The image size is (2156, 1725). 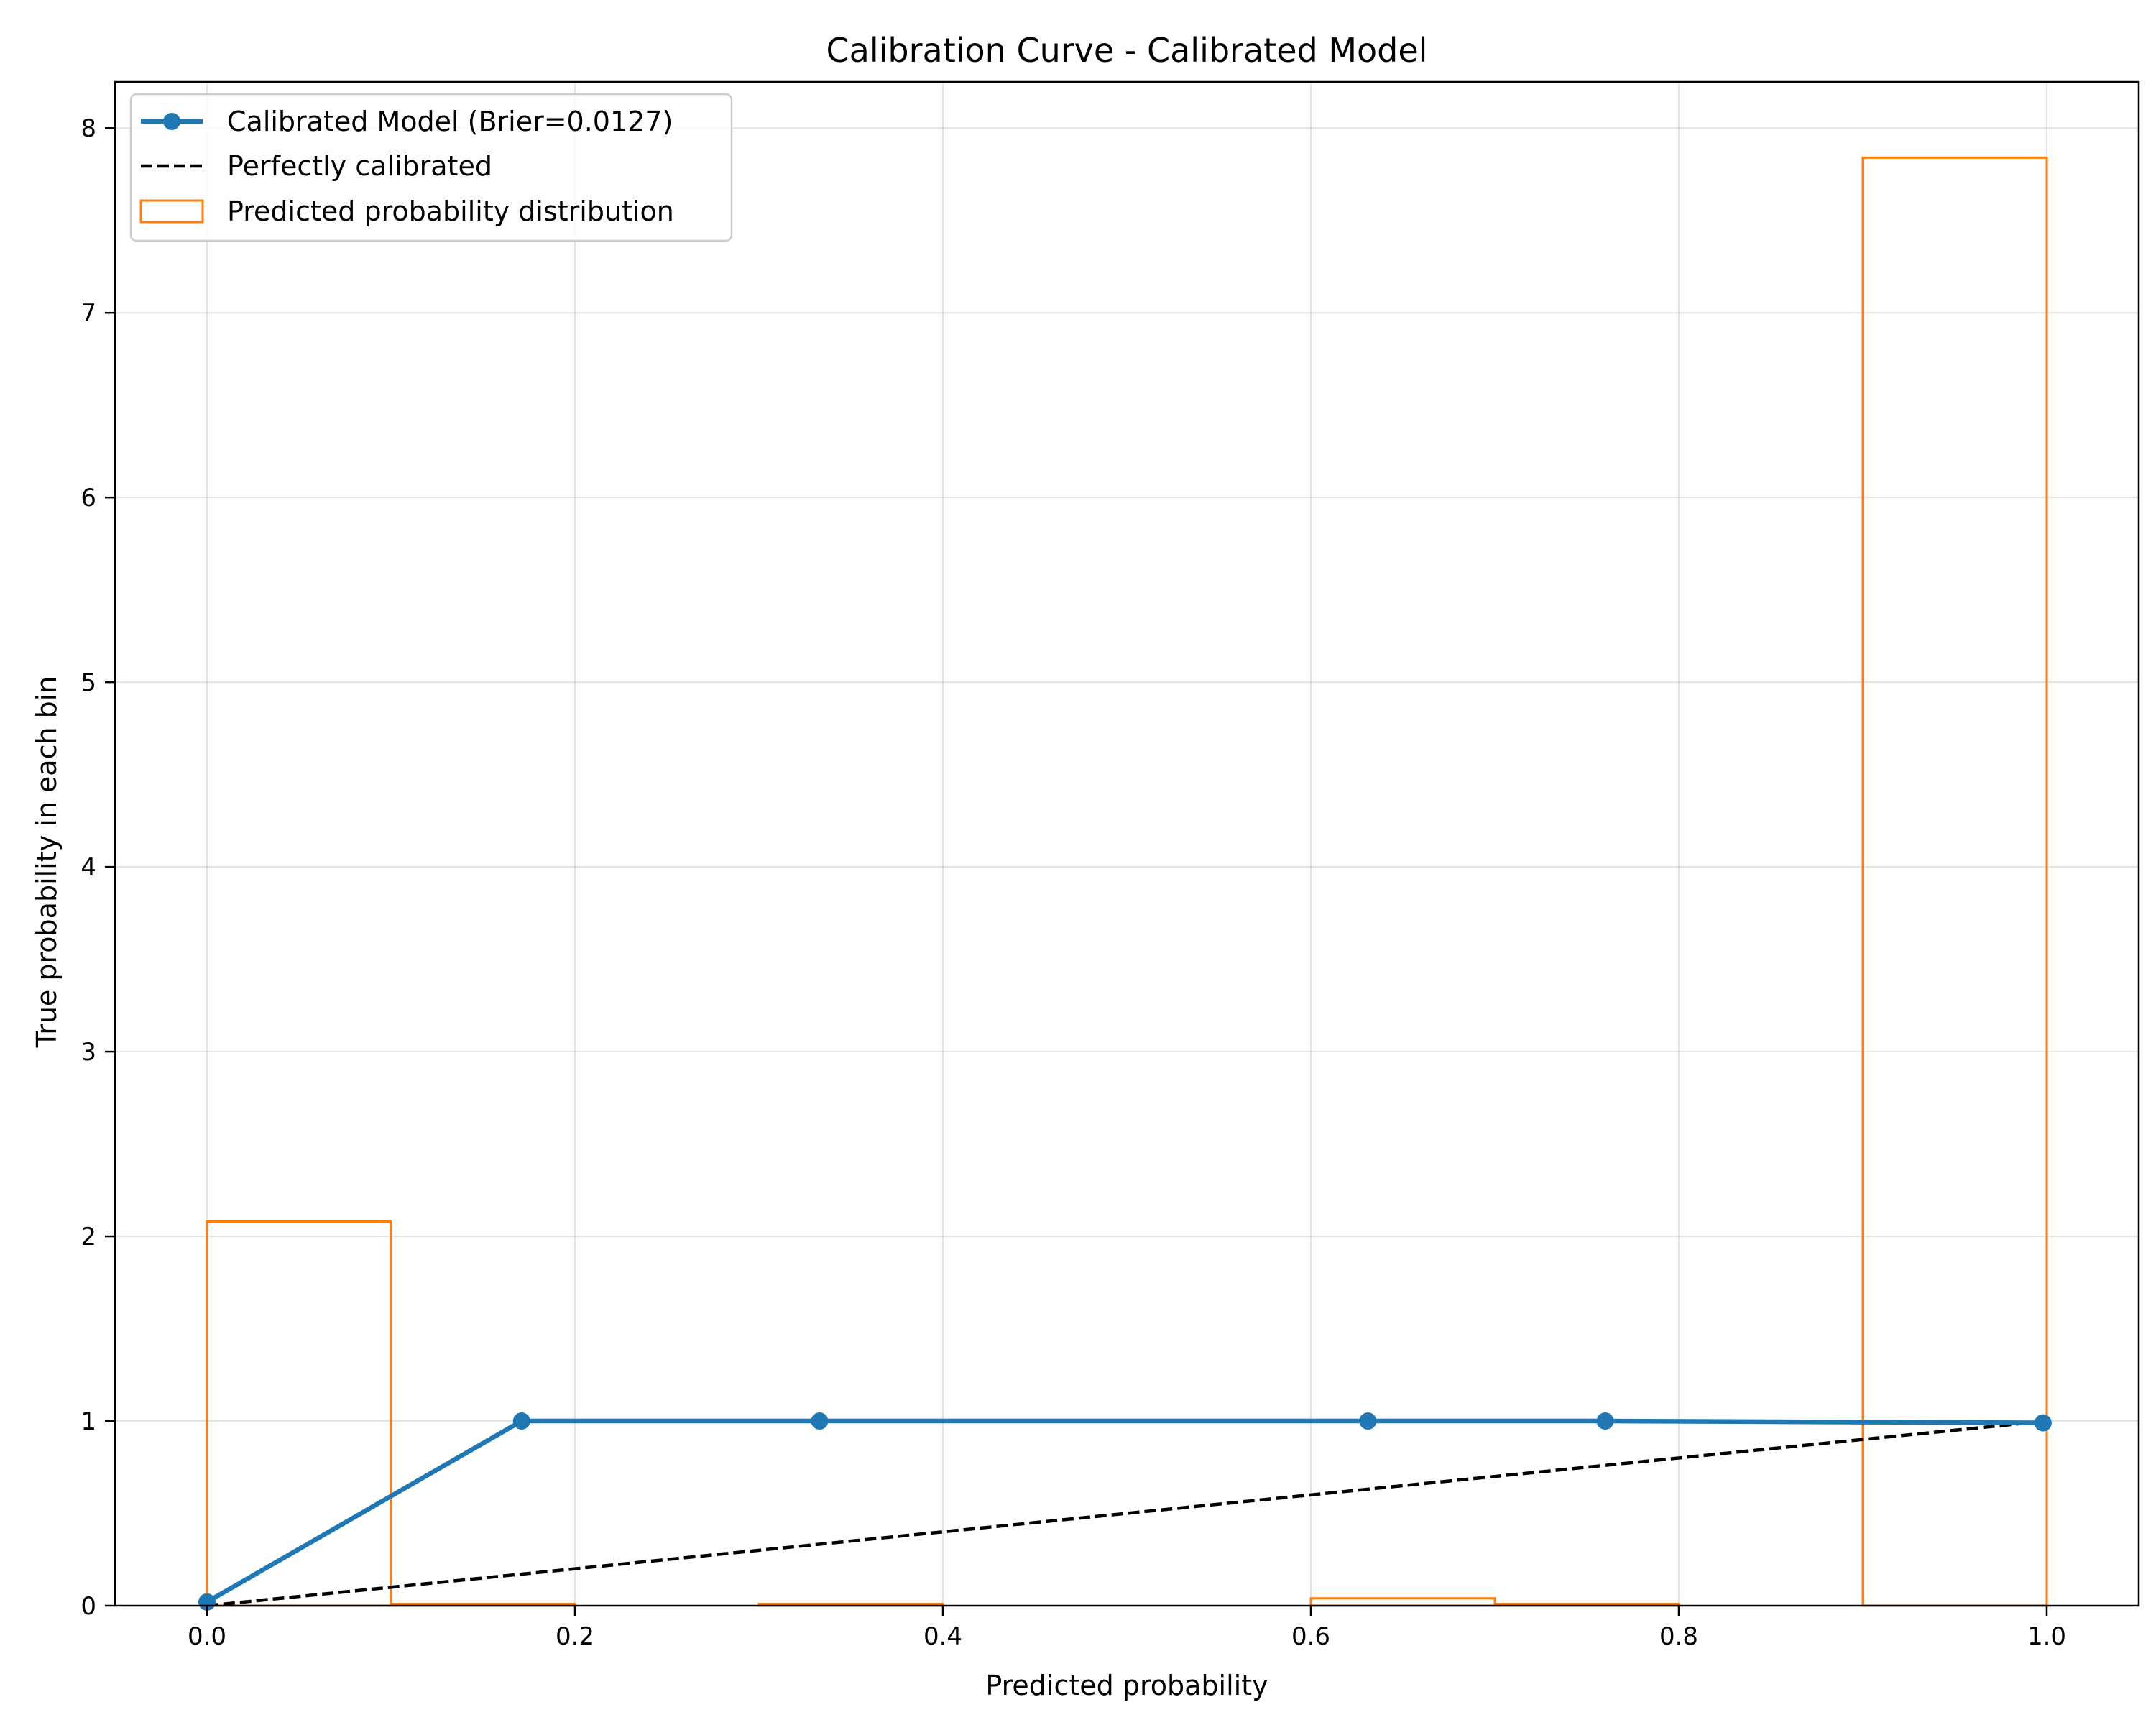 What do you see at coordinates (47, 862) in the screenshot?
I see `y-axis-label: True probability in each bin` at bounding box center [47, 862].